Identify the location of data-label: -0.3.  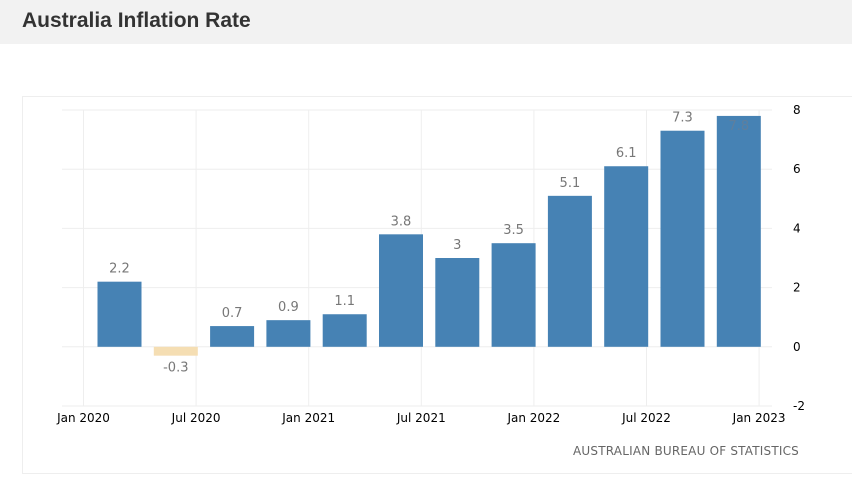
(175, 368).